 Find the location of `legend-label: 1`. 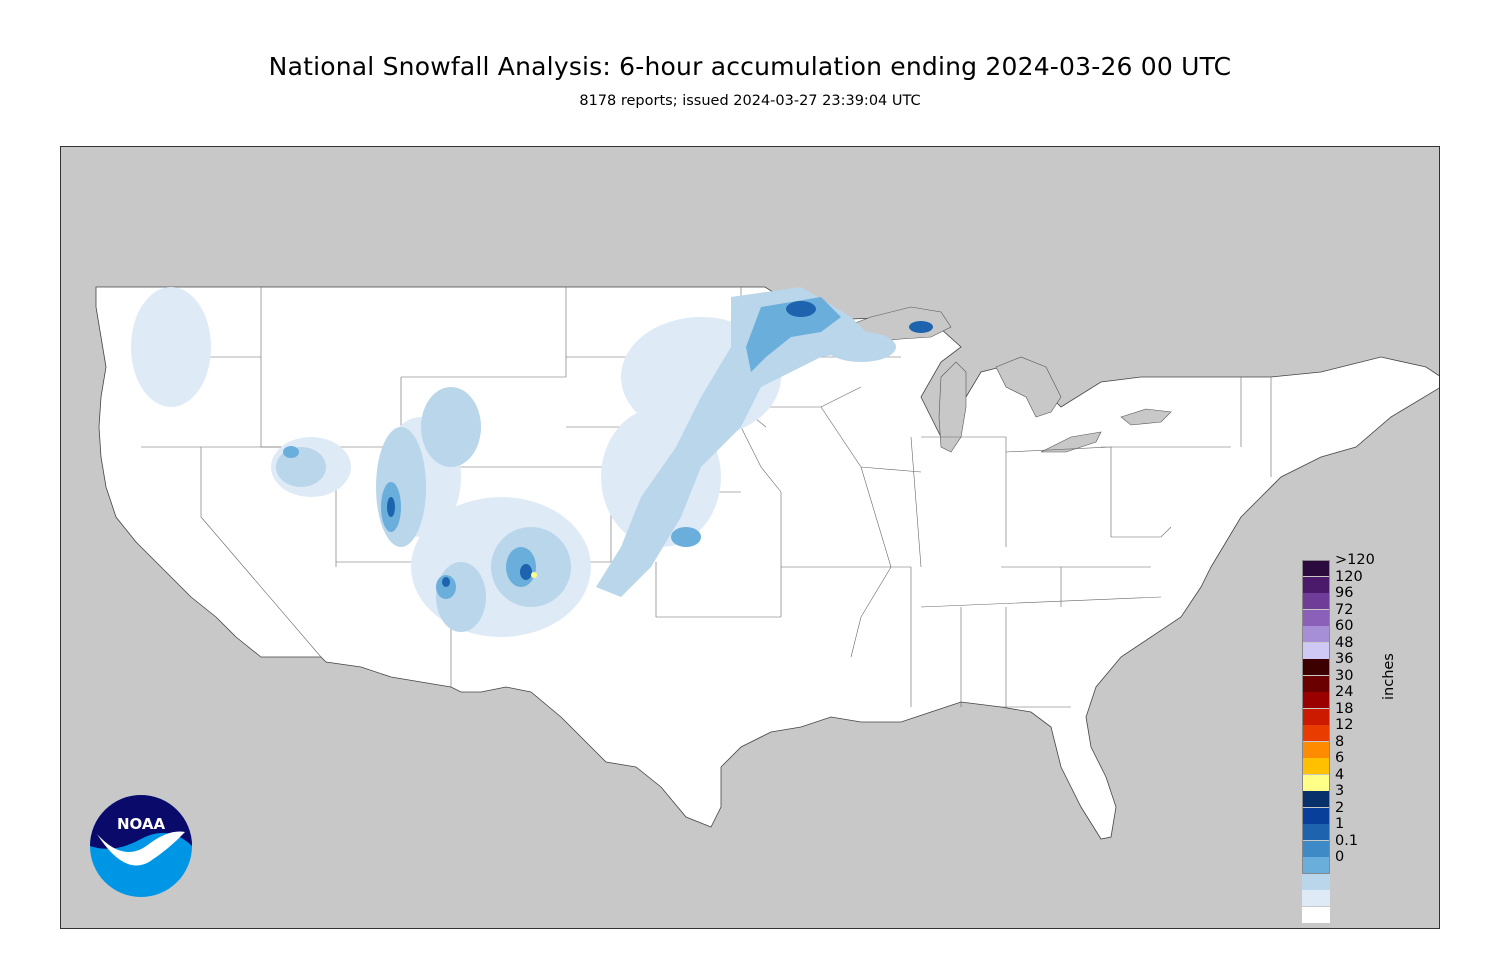

legend-label: 1 is located at coordinates (1340, 824).